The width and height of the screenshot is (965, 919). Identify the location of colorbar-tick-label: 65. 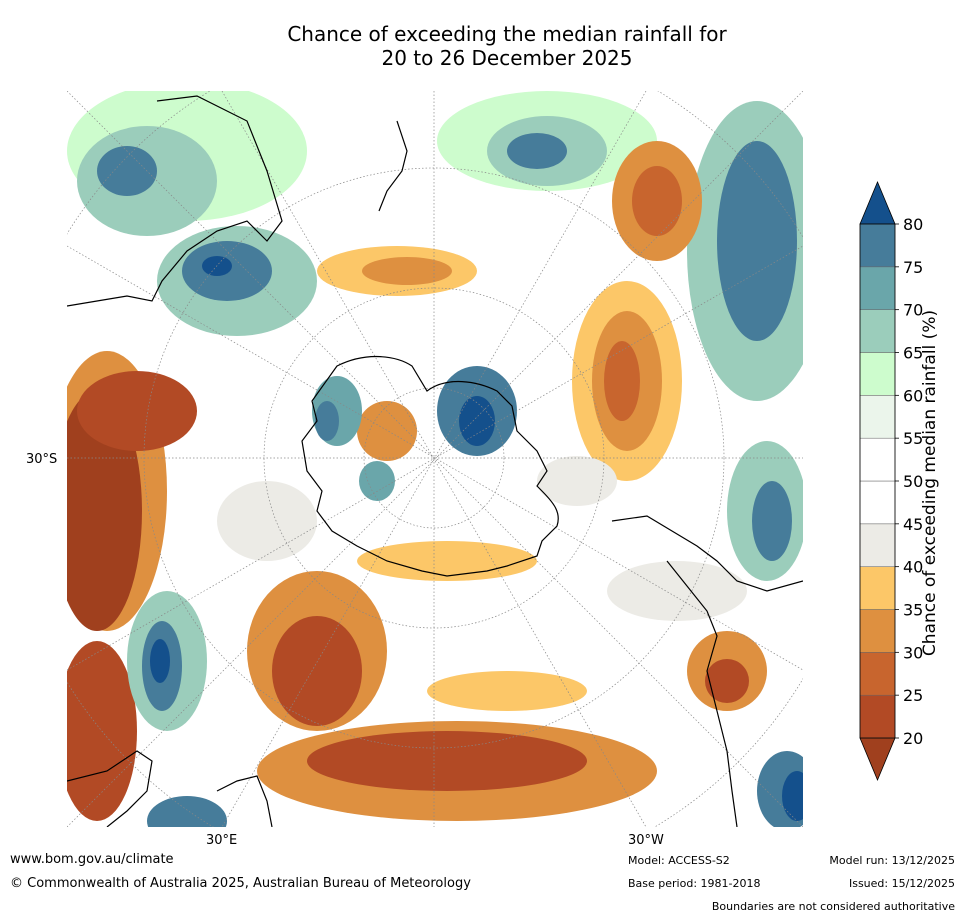
(913, 353).